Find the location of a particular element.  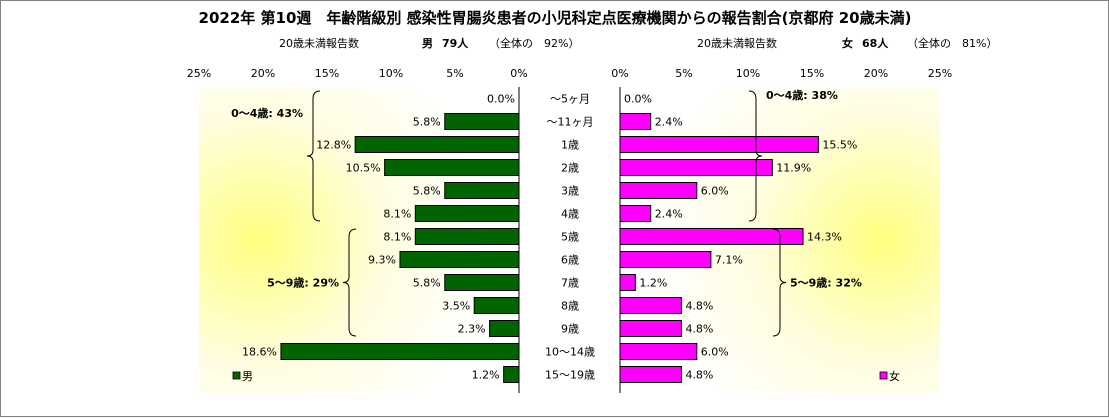

male-value-label: 1.2% is located at coordinates (486, 375).